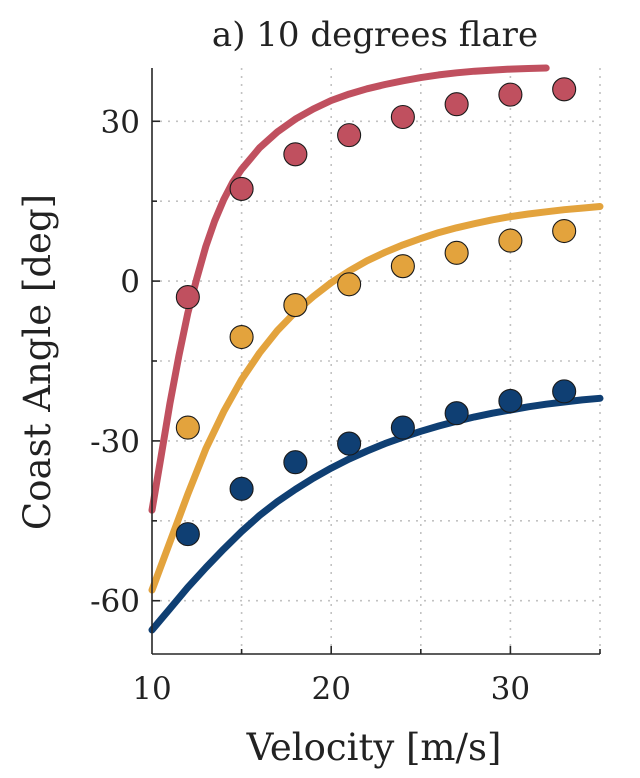 This screenshot has height=778, width=640. What do you see at coordinates (37, 362) in the screenshot?
I see `y-axis-label: Coast Angle [deg]` at bounding box center [37, 362].